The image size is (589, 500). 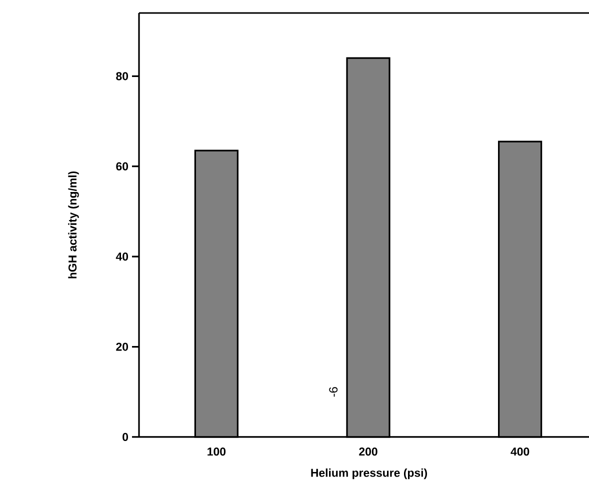 I want to click on y-tick-label: 0, so click(x=125, y=437).